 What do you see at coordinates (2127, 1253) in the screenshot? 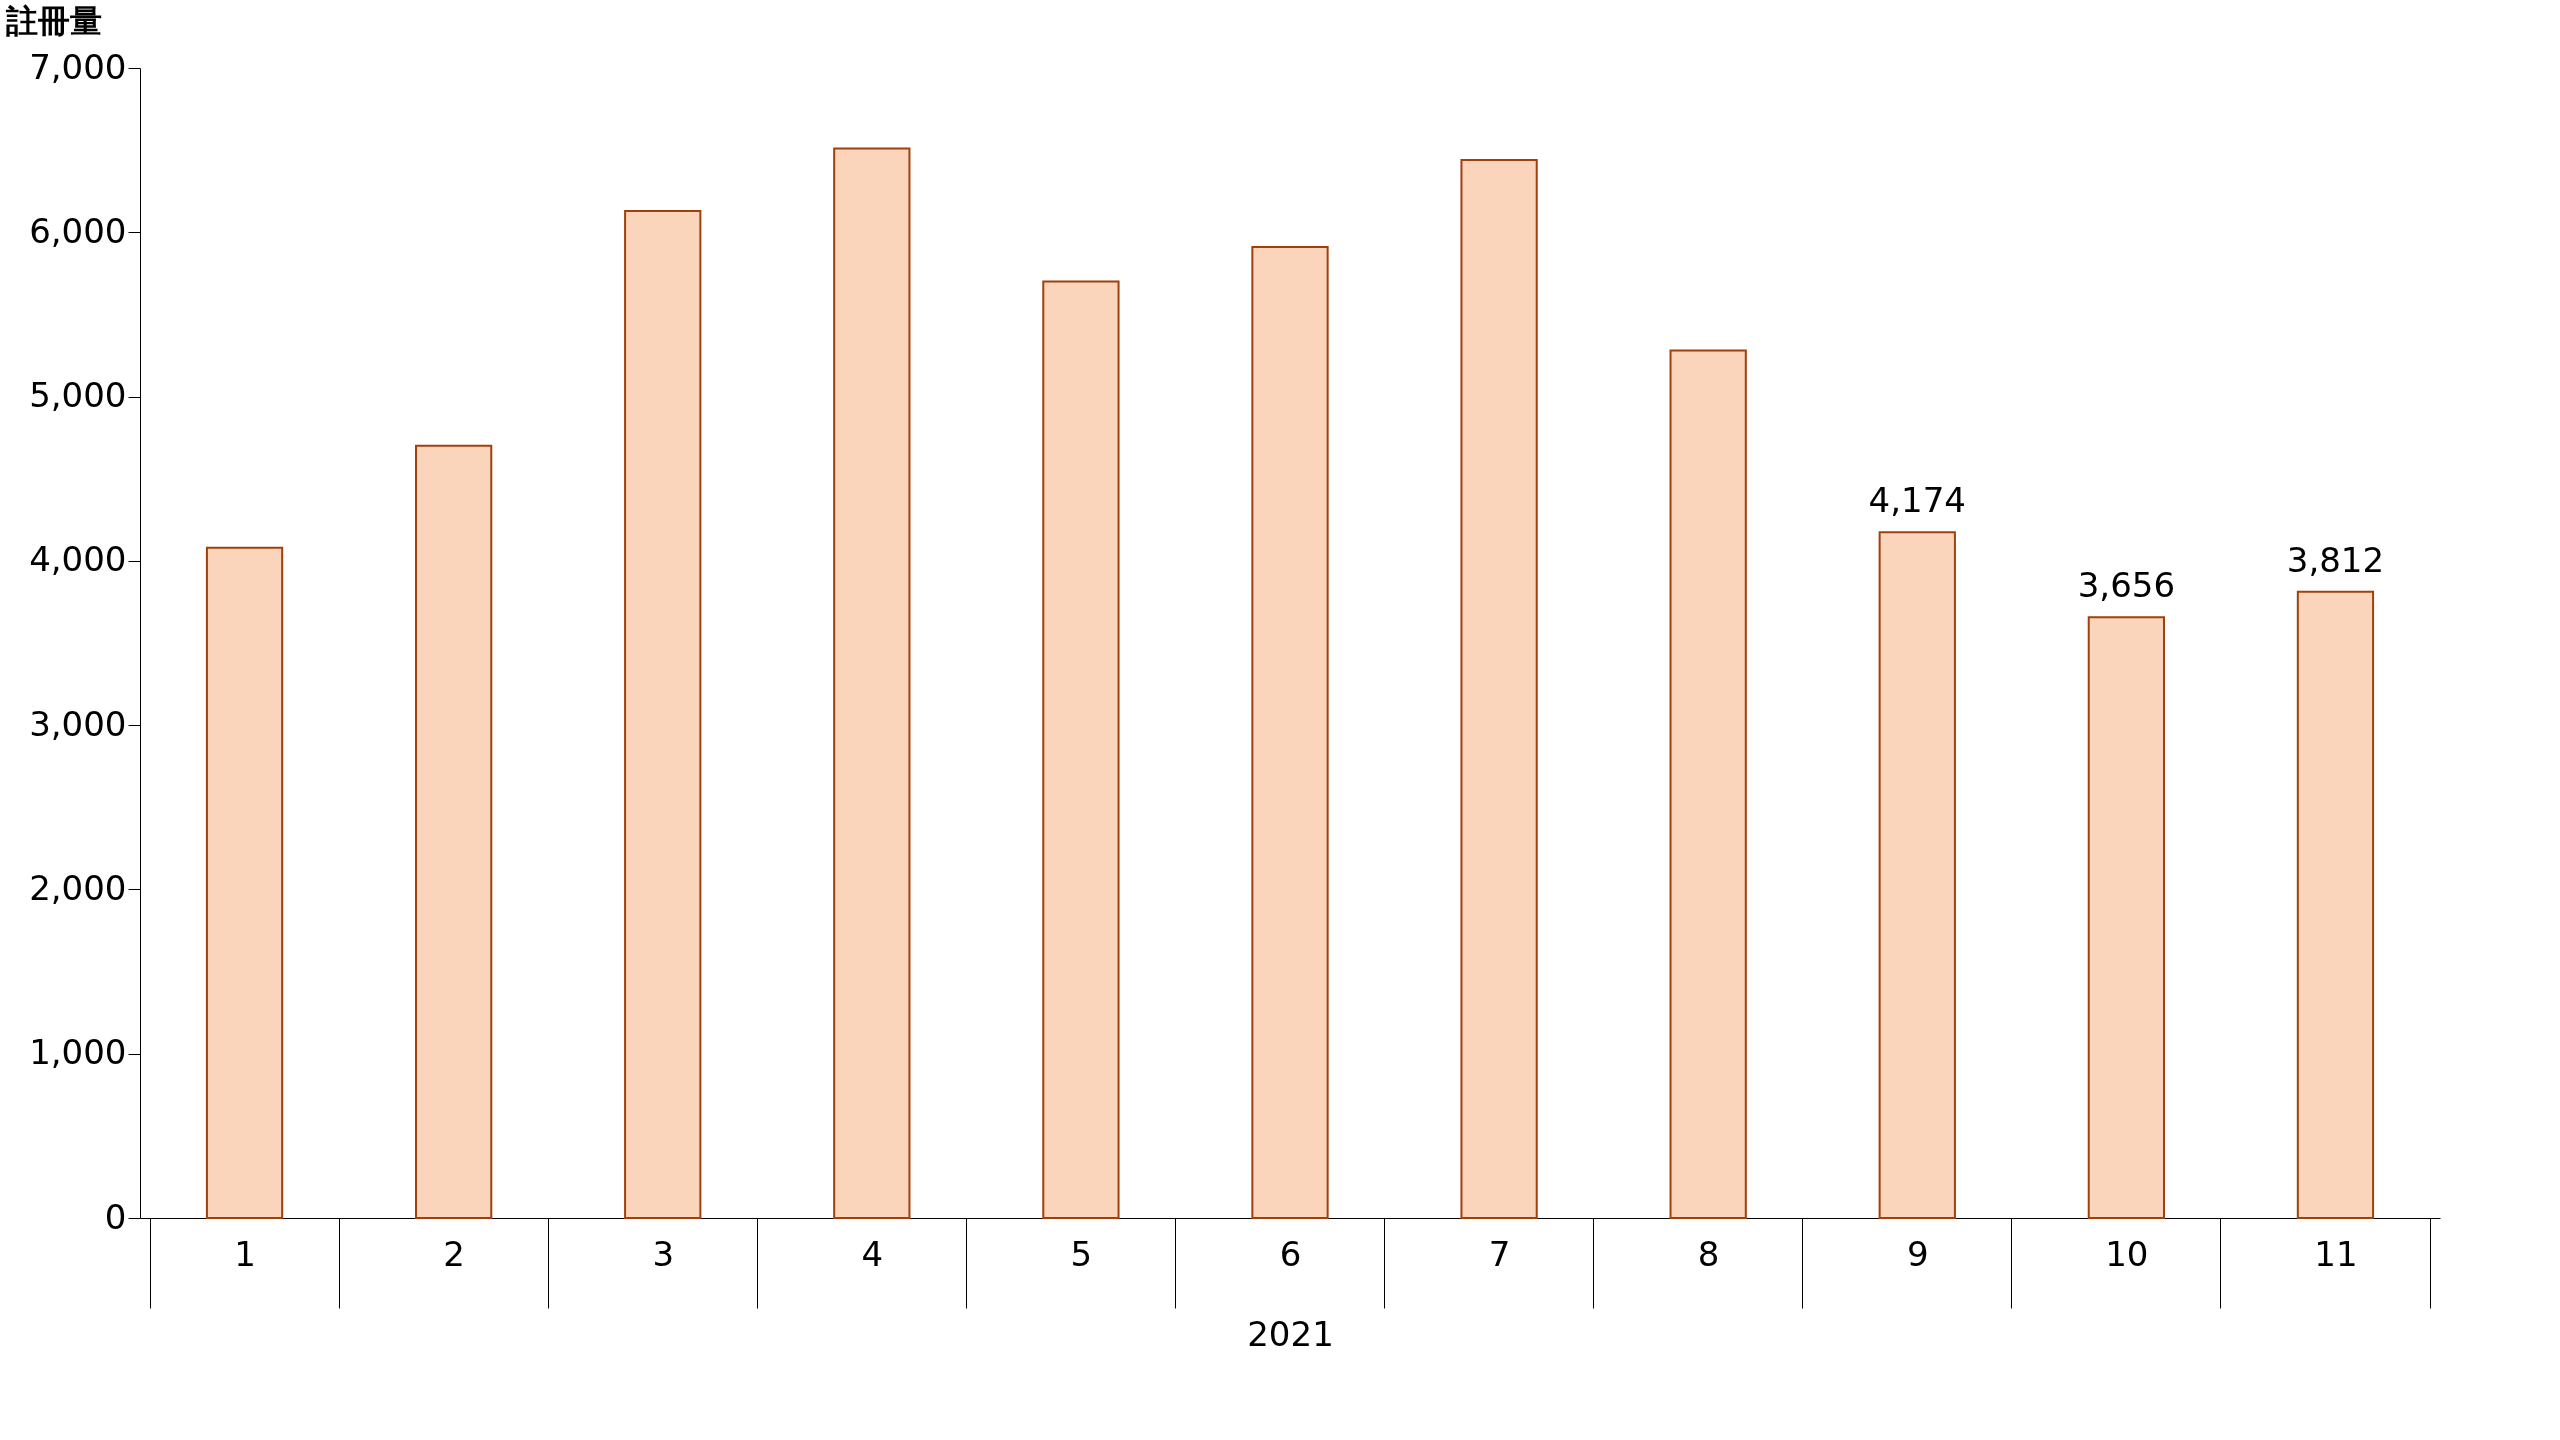
I see `x-tick-label: 10` at bounding box center [2127, 1253].